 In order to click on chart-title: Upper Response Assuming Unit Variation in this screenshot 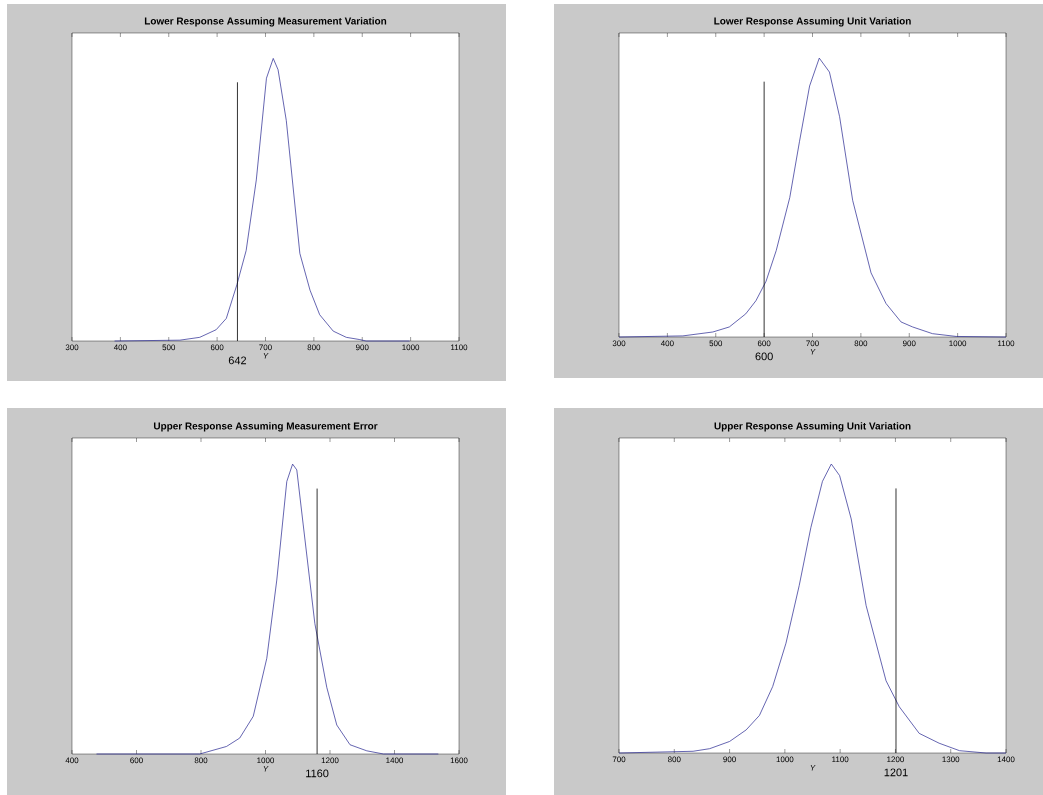, I will do `click(812, 427)`.